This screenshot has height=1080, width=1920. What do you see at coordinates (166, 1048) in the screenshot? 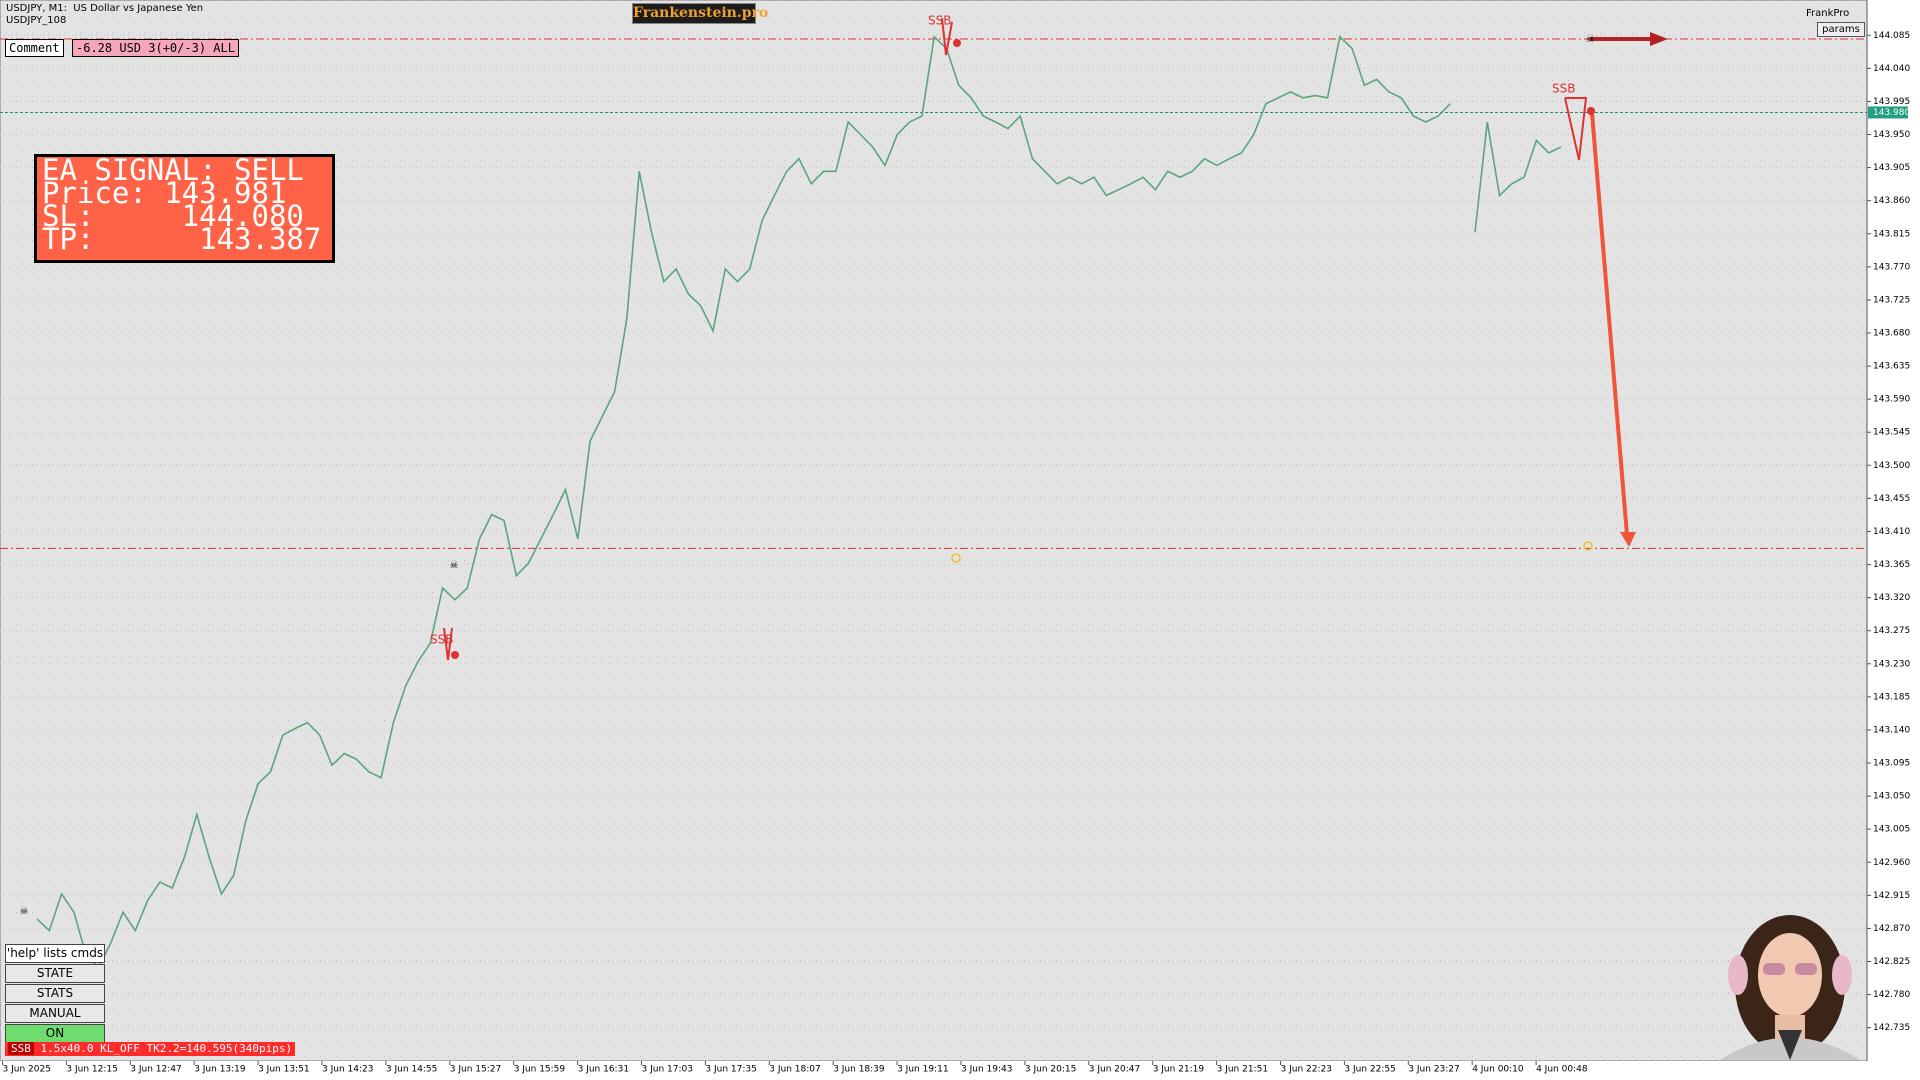
I see `status-text: 1.5x40.0 KL_OFF TK2.2=140.595(340pips)` at bounding box center [166, 1048].